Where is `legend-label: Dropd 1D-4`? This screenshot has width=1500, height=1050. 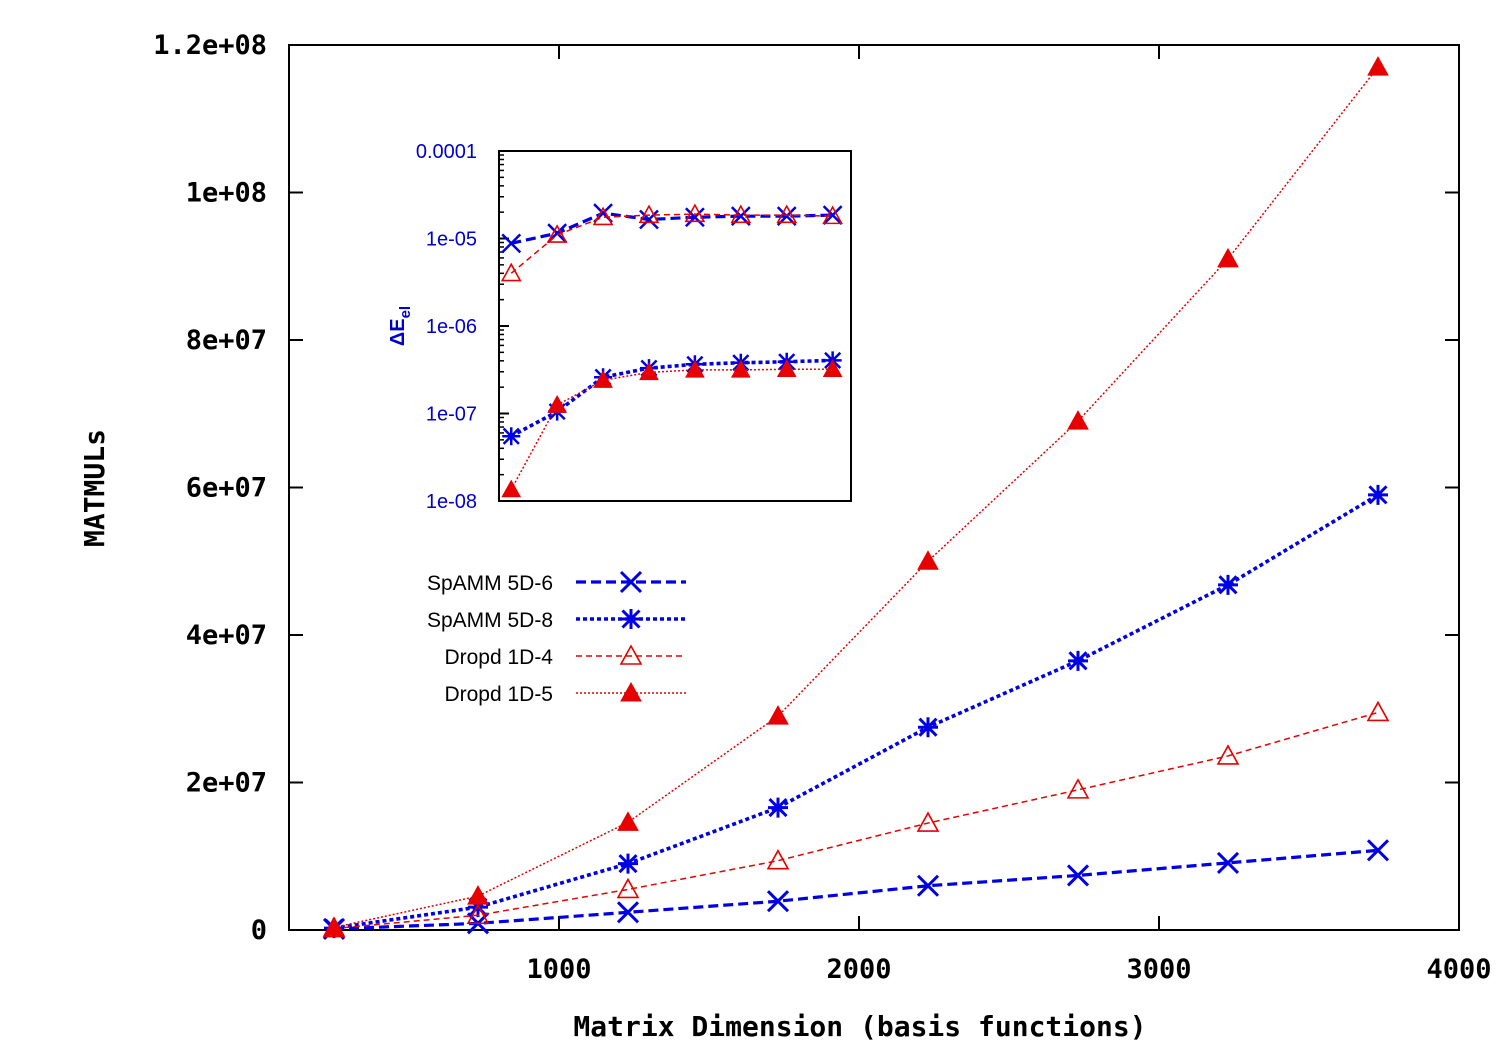 legend-label: Dropd 1D-4 is located at coordinates (498, 657).